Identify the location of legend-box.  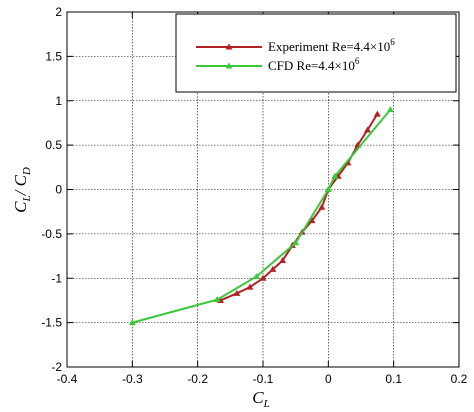
(316, 53).